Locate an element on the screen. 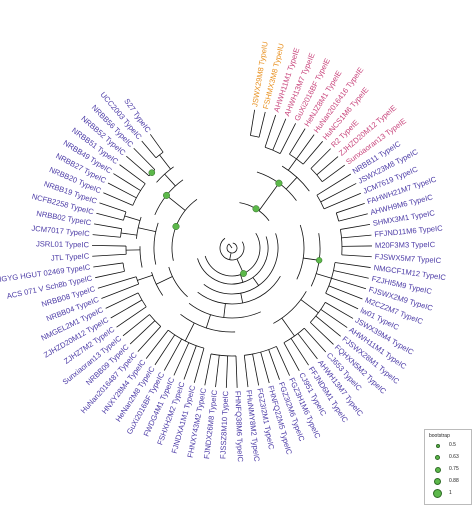  legend-item: 0.88 is located at coordinates (449, 482).